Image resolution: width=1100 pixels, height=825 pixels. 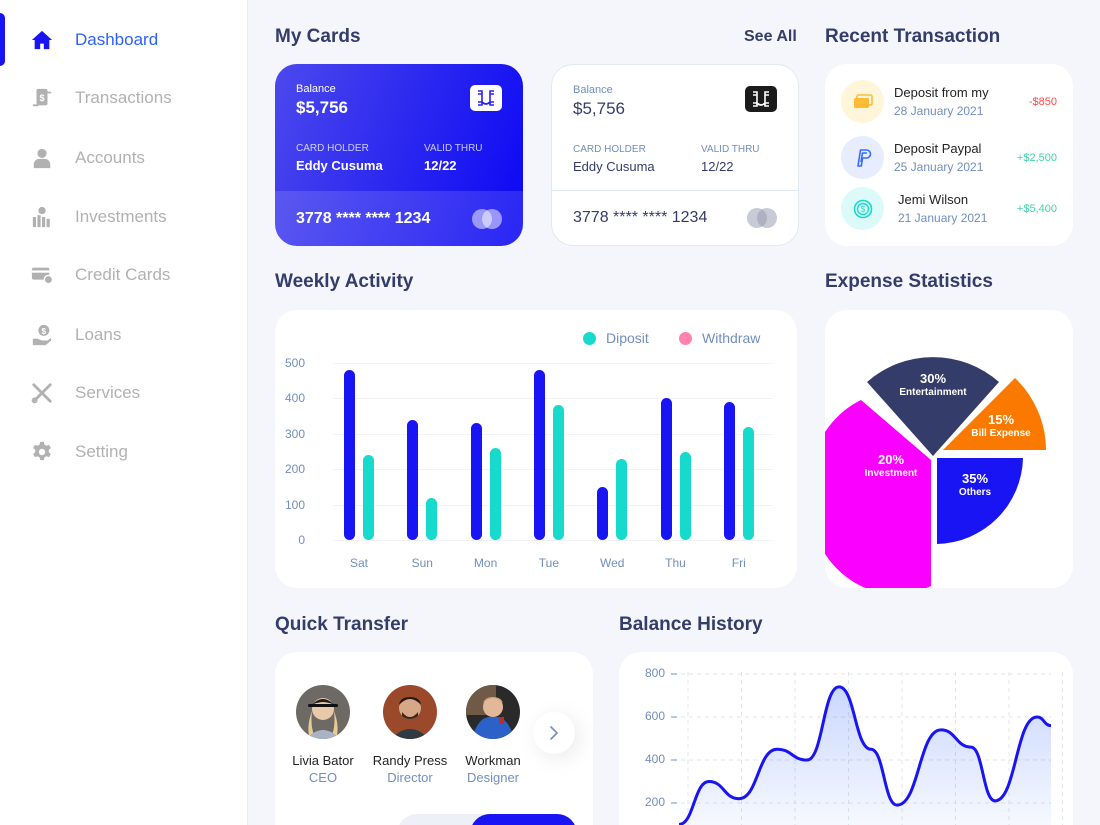 What do you see at coordinates (358, 563) in the screenshot?
I see `x-axis-tick: Sat` at bounding box center [358, 563].